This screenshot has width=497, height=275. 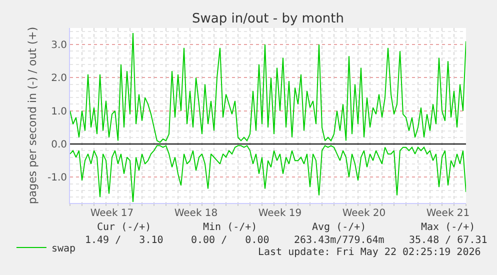 I want to click on x-tick-label: Week 18, so click(x=196, y=213).